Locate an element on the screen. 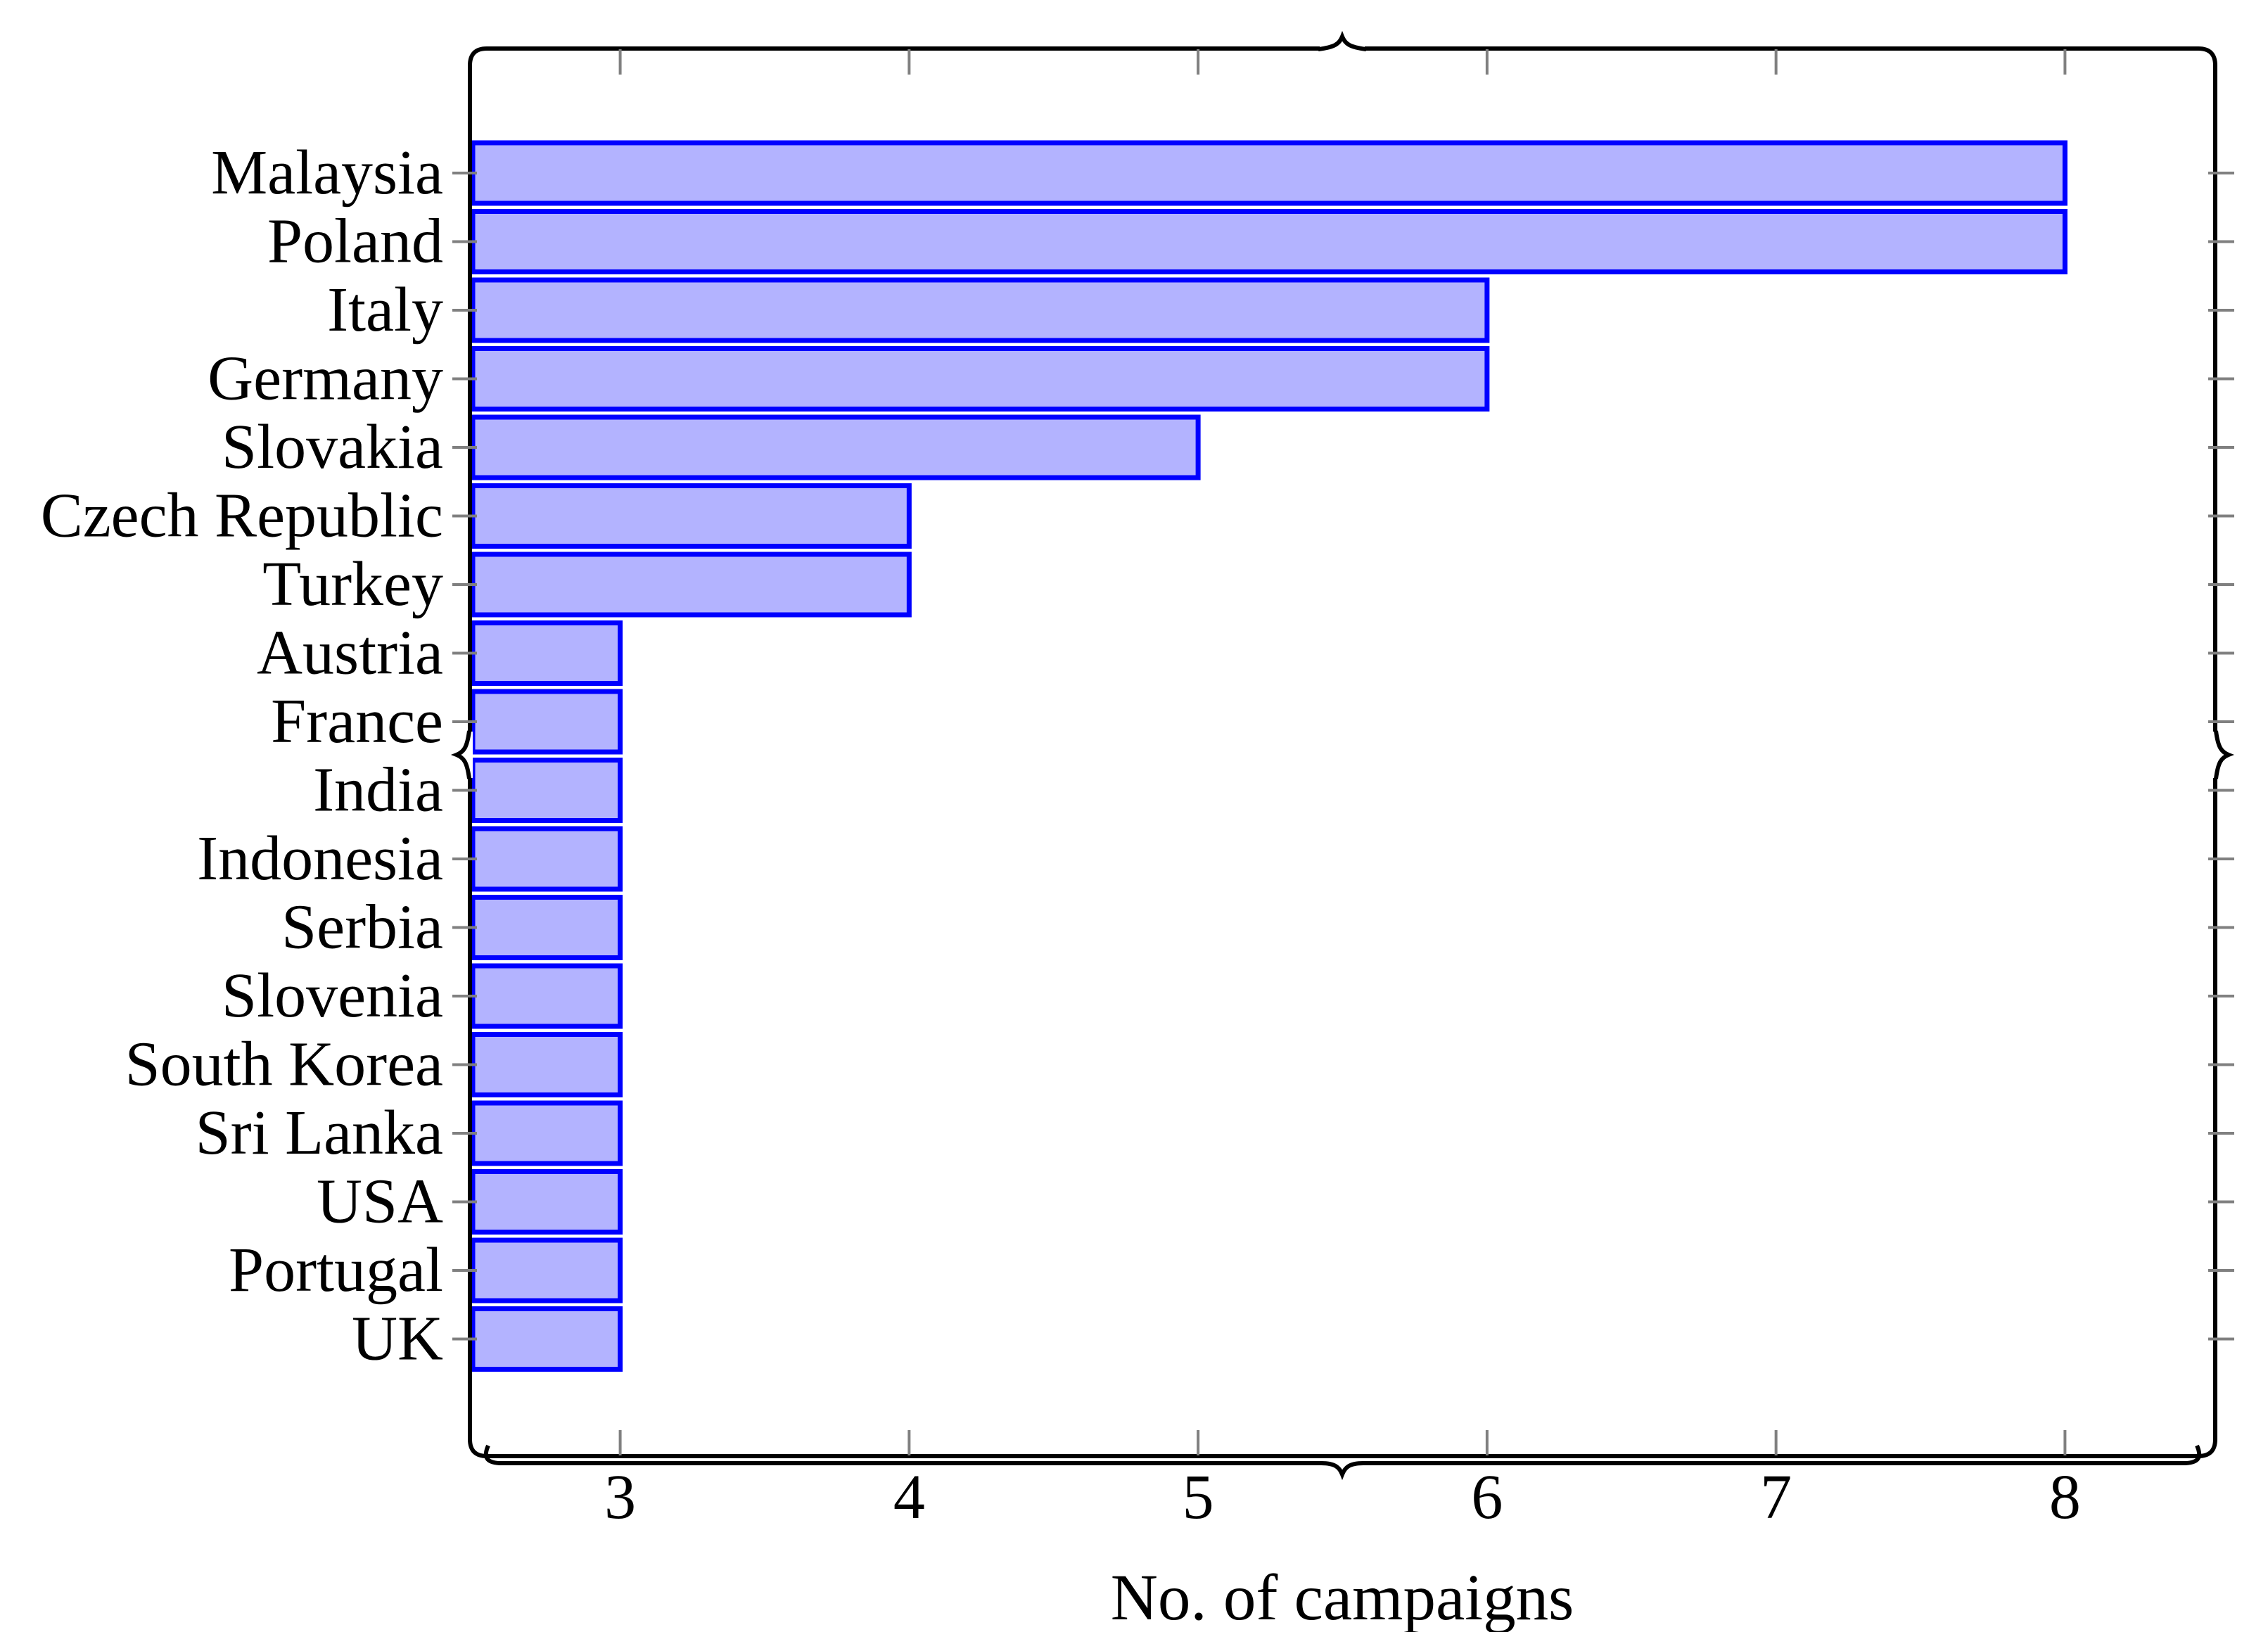 The height and width of the screenshot is (1632, 2268). x-tick-label: 7 is located at coordinates (1776, 1497).